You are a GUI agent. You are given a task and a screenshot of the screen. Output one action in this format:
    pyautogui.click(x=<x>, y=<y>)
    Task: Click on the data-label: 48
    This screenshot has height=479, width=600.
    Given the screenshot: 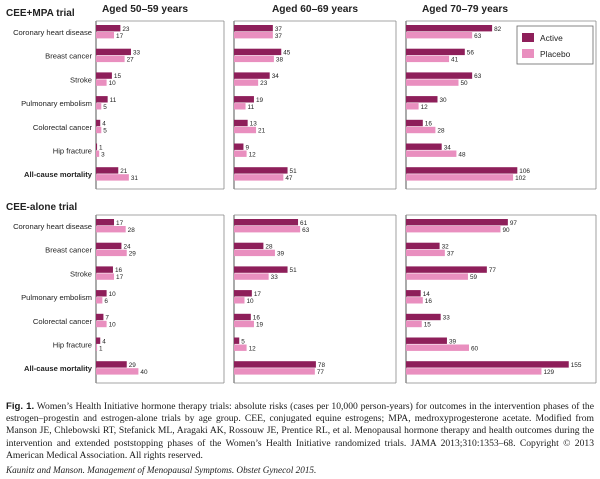 What is the action you would take?
    pyautogui.click(x=462, y=154)
    